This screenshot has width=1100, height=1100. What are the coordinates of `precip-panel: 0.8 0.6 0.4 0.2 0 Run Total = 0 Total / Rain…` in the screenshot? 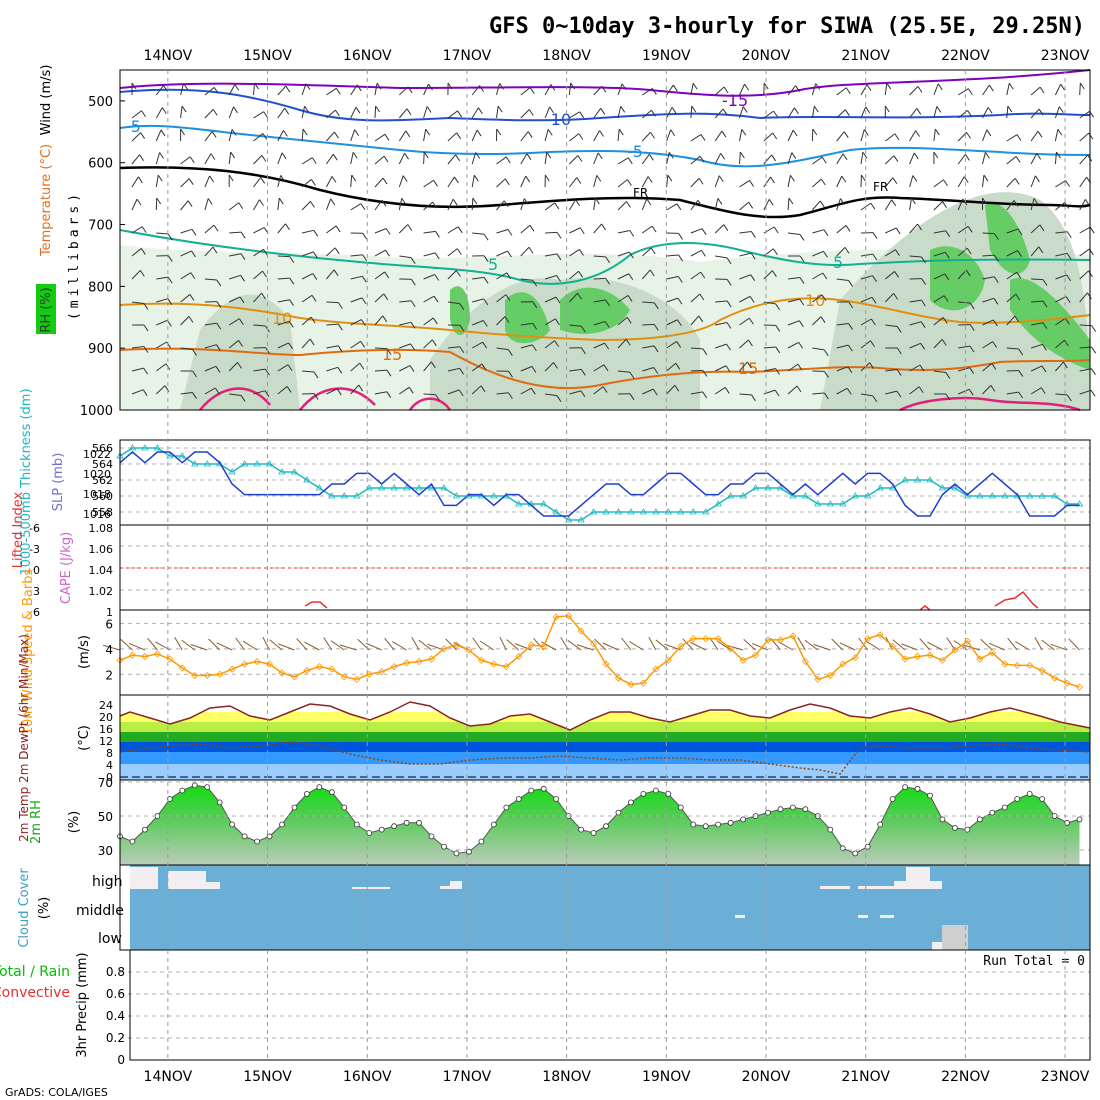 It's located at (545, 1008).